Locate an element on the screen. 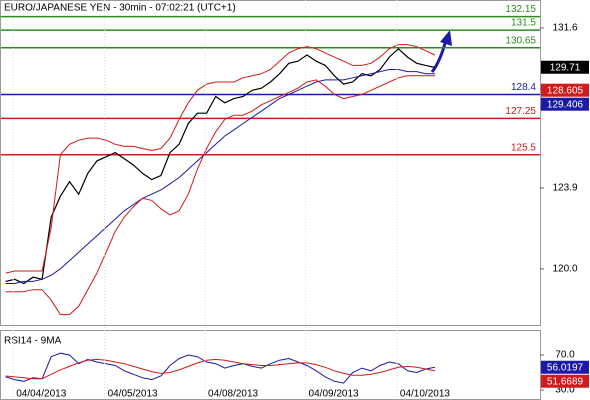  level-label: 130.65 is located at coordinates (520, 40).